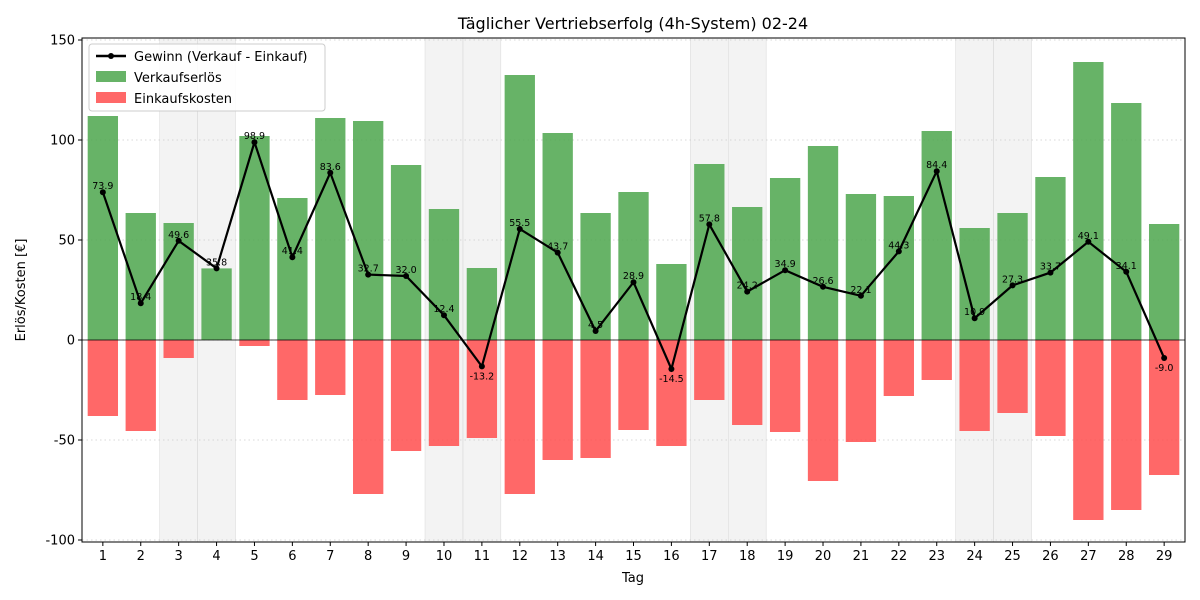  What do you see at coordinates (595, 556) in the screenshot?
I see `x-tick-label: 14` at bounding box center [595, 556].